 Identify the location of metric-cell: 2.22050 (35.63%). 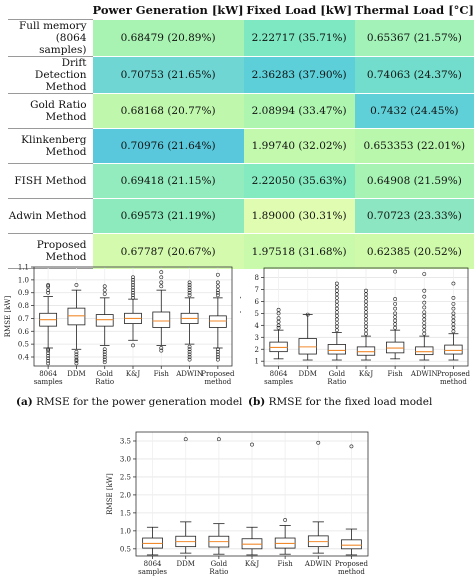
(299, 181).